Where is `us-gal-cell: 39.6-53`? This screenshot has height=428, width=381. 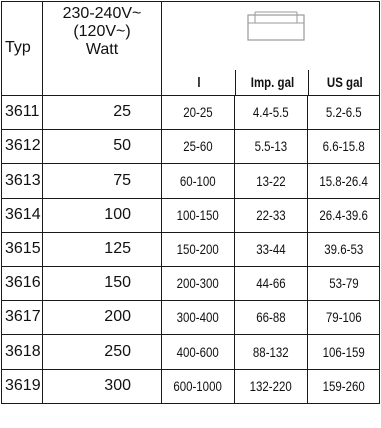 us-gal-cell: 39.6-53 is located at coordinates (343, 249).